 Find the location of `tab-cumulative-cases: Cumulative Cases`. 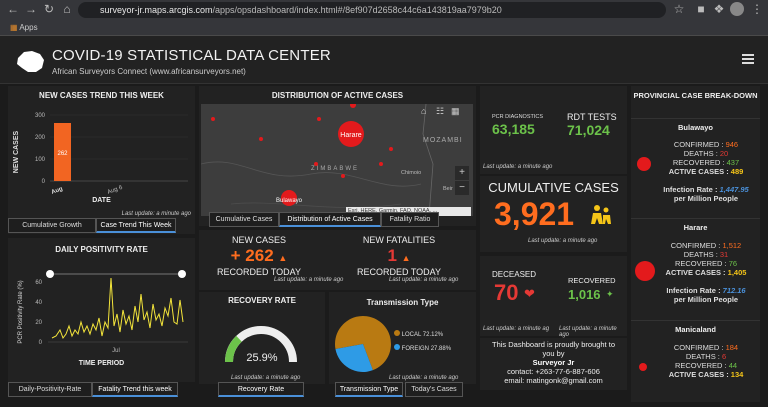

tab-cumulative-cases: Cumulative Cases is located at coordinates (244, 219).